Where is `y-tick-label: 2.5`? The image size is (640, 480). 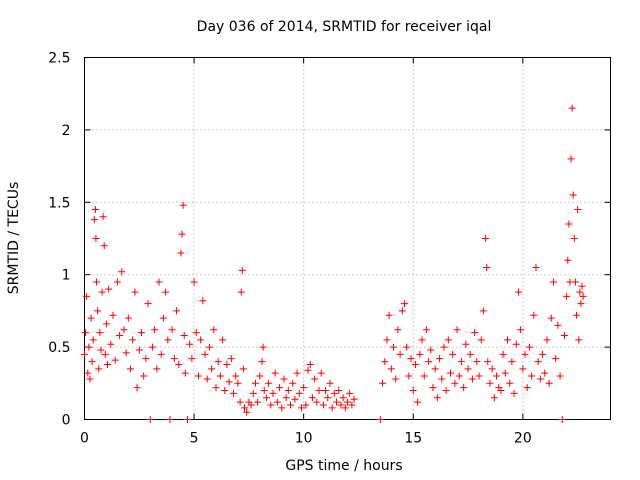 y-tick-label: 2.5 is located at coordinates (59, 59).